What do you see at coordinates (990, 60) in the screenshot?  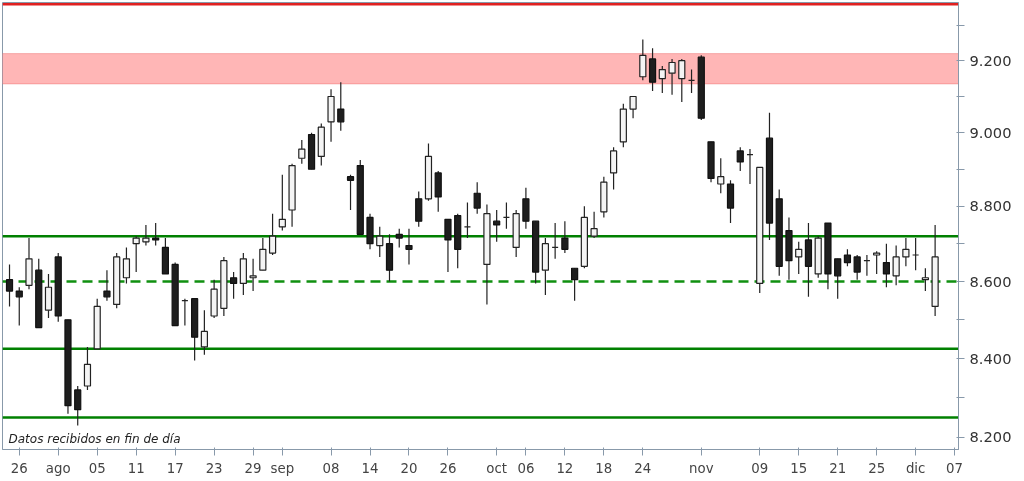 I see `y-tick-label: 9.200` at bounding box center [990, 60].